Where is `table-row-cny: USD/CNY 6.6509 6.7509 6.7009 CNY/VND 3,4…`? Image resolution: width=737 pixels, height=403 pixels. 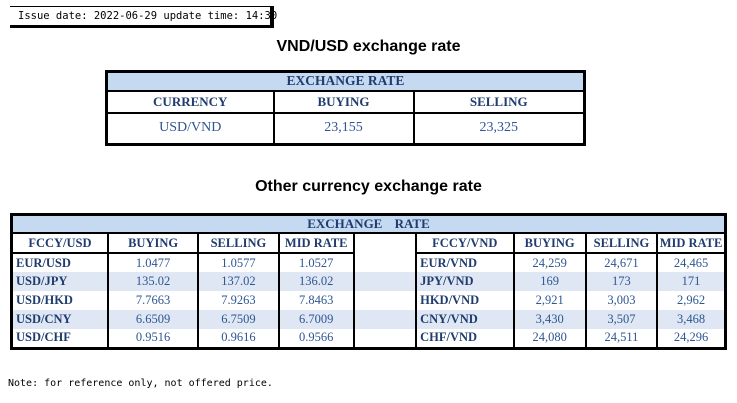 table-row-cny: USD/CNY 6.6509 6.7509 6.7009 CNY/VND 3,4… is located at coordinates (368, 319).